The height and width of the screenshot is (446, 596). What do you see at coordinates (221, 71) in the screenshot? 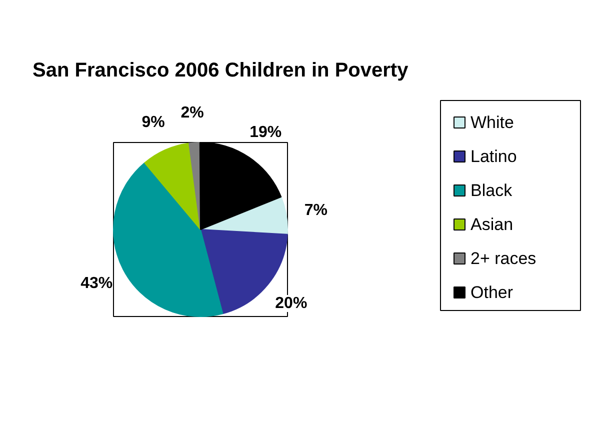
I see `chart-title: San Francisco 2006 Children in Poverty` at bounding box center [221, 71].